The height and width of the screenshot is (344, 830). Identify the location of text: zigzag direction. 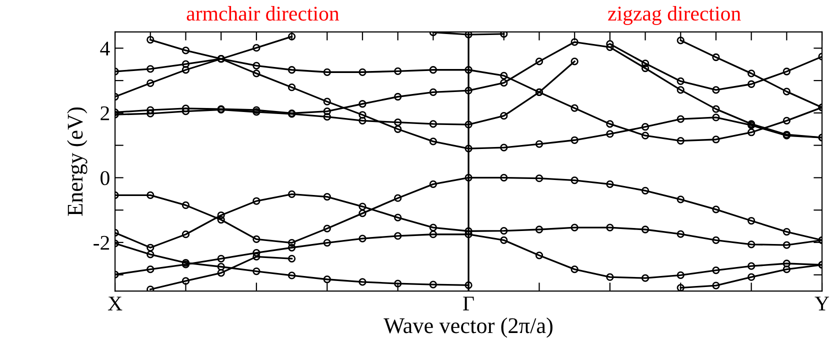
(674, 15).